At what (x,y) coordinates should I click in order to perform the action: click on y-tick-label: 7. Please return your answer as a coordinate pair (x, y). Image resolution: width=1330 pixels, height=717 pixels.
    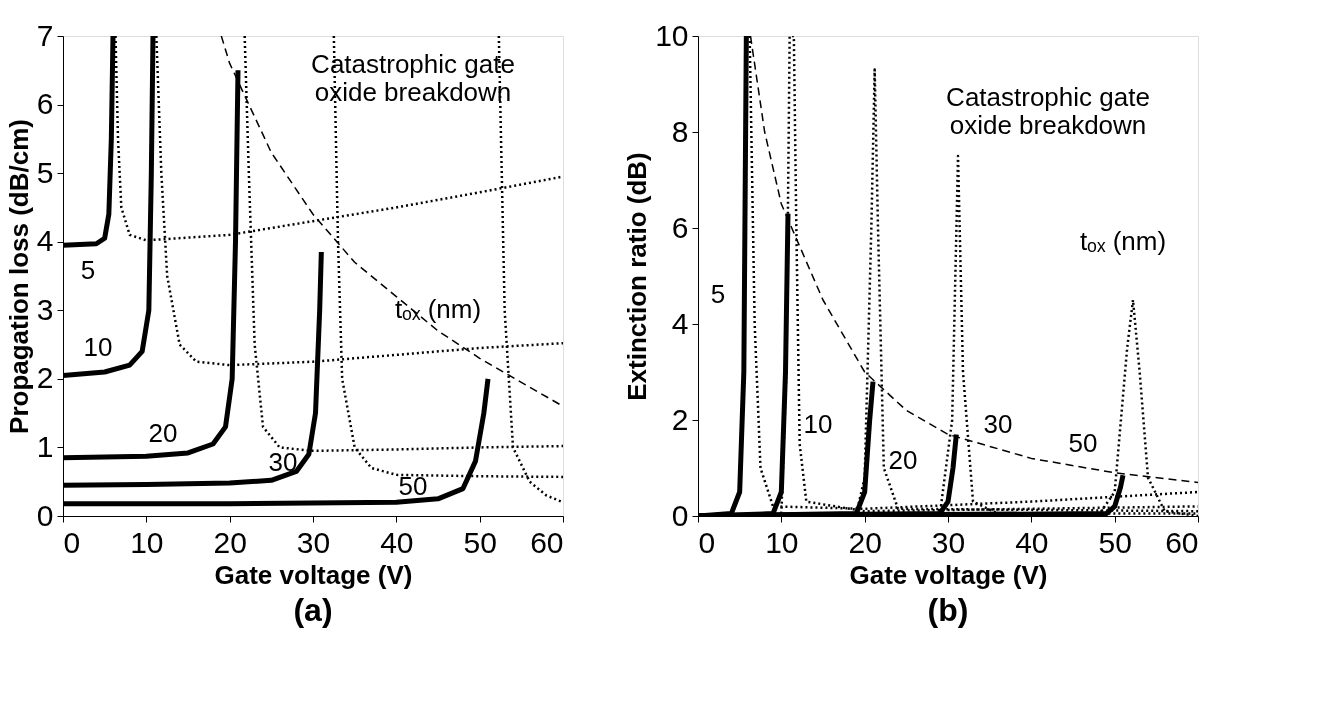
    Looking at the image, I should click on (45, 35).